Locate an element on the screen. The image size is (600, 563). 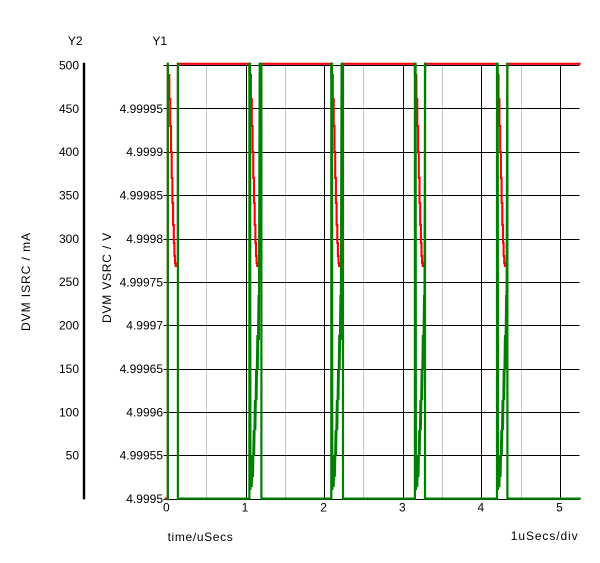
svg-text: time/uSecs is located at coordinates (201, 537).